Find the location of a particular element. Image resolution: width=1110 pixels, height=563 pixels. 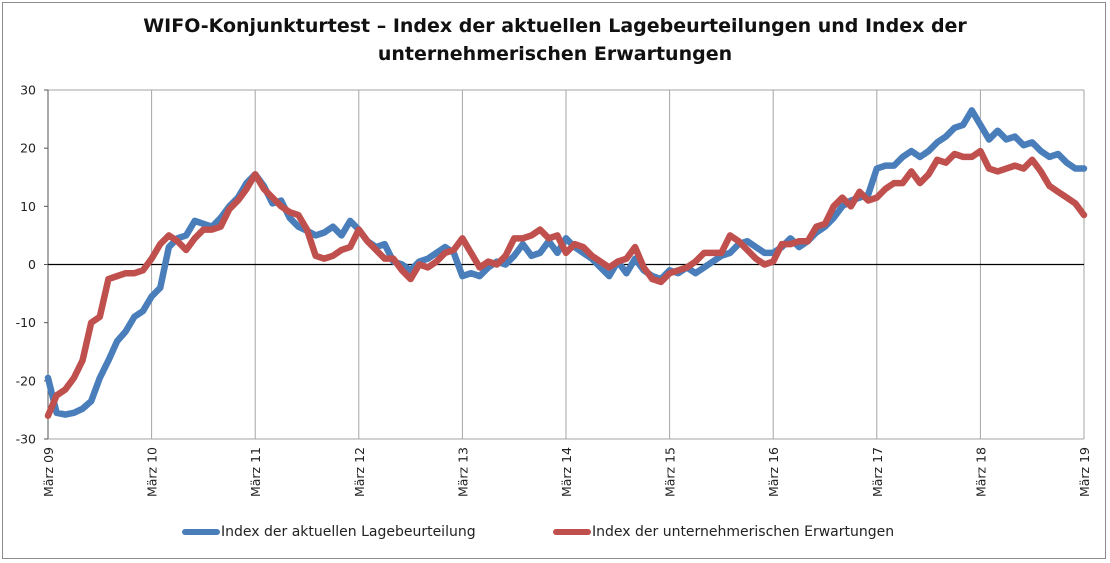

x-tick-label: März 19 is located at coordinates (1084, 472).